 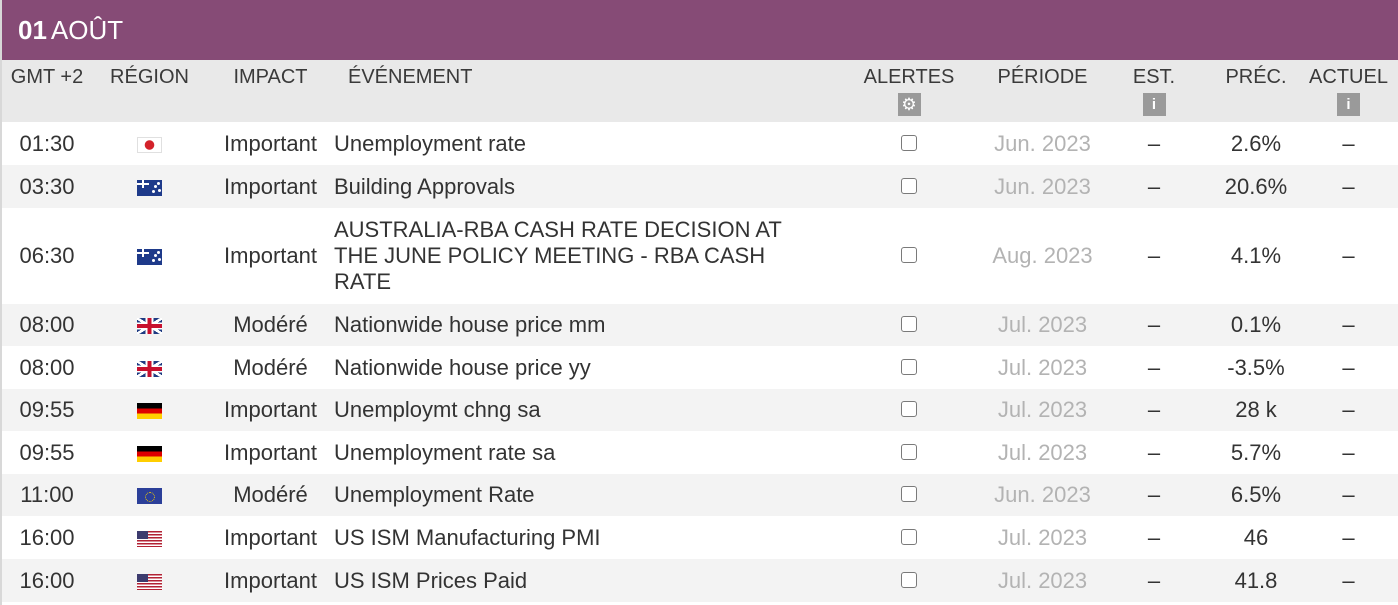 I want to click on col-header-time: GMT +2, so click(x=47, y=77).